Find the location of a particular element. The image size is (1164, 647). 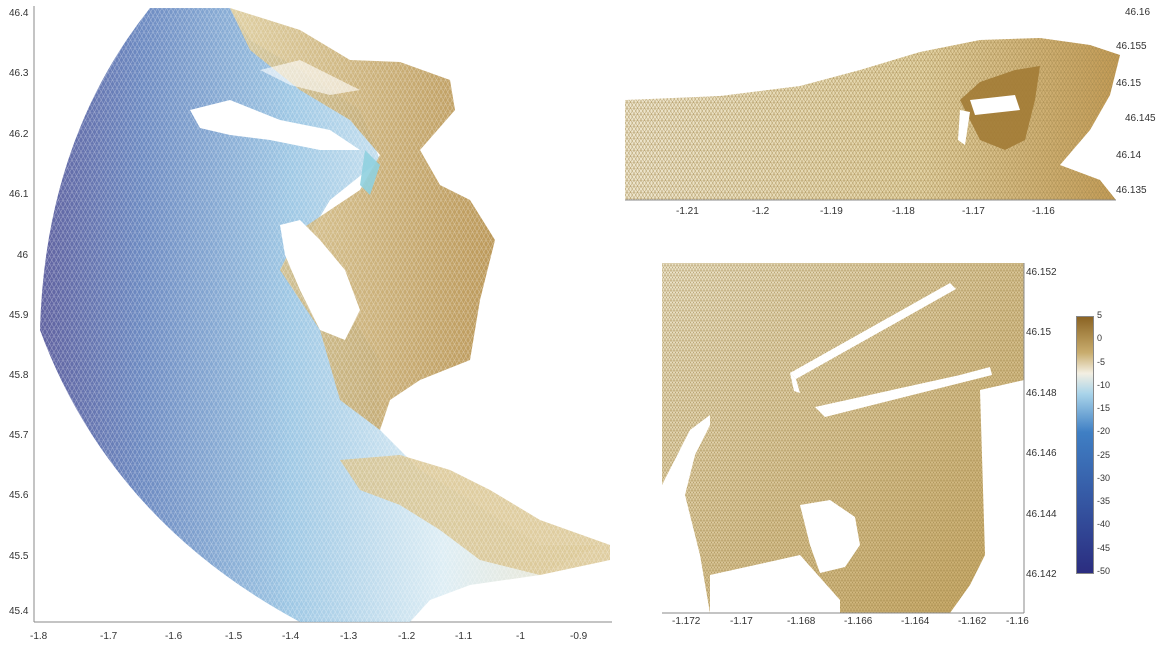

bottom-inset-pier is located at coordinates (903, 392).